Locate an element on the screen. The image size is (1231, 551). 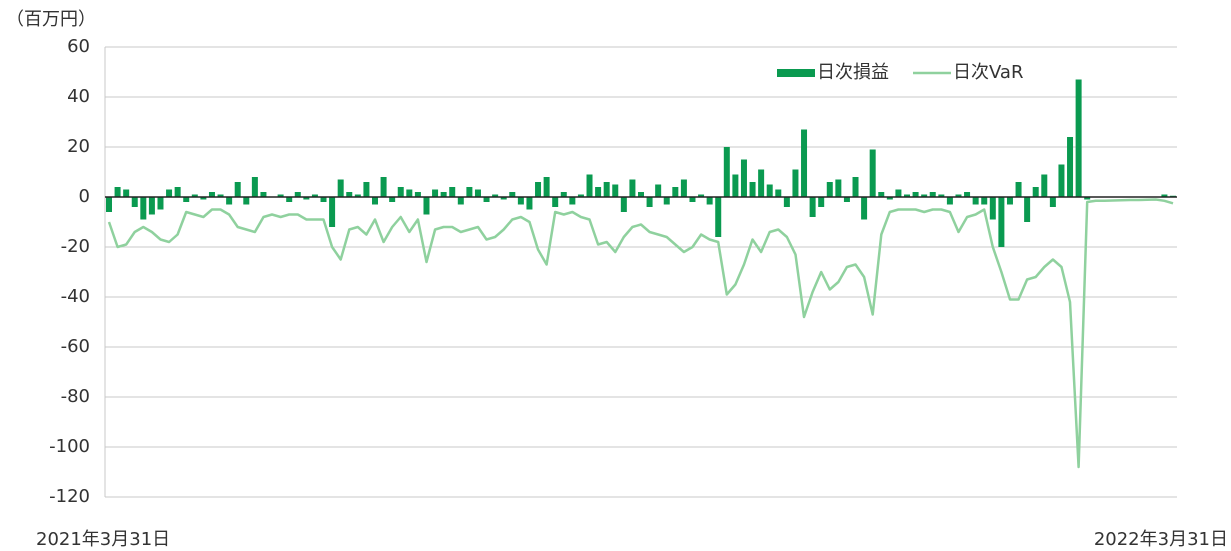
x-tick-label: 2022年3月31日 is located at coordinates (1161, 539).